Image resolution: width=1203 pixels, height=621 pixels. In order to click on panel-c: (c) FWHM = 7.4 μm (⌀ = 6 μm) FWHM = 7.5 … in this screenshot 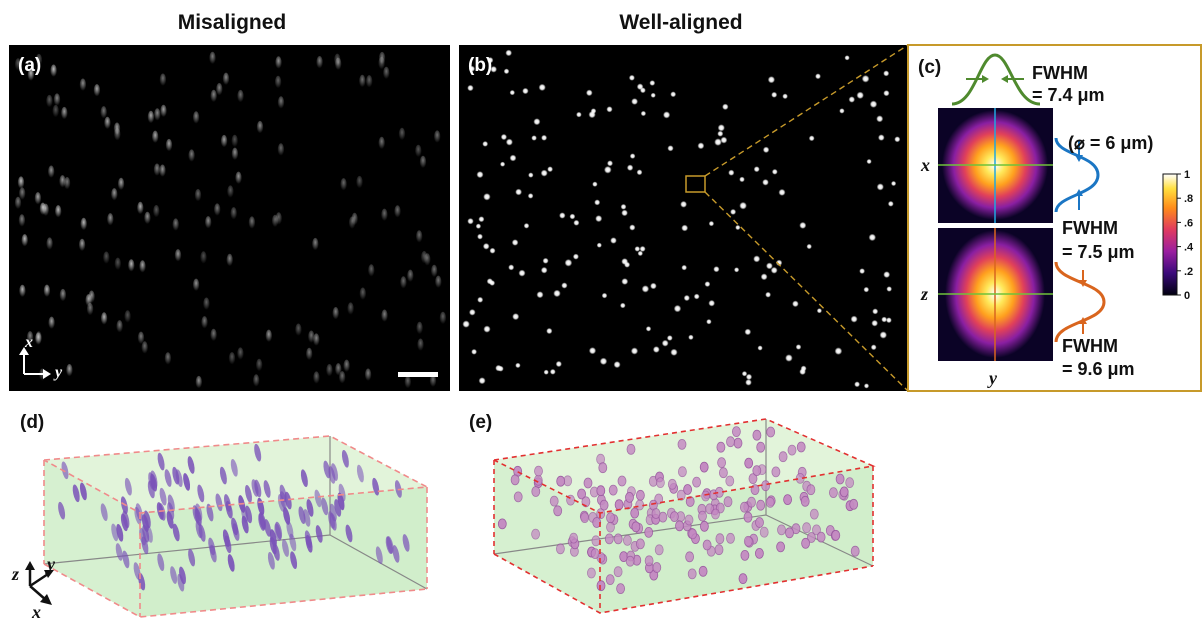, I will do `click(1054, 218)`.